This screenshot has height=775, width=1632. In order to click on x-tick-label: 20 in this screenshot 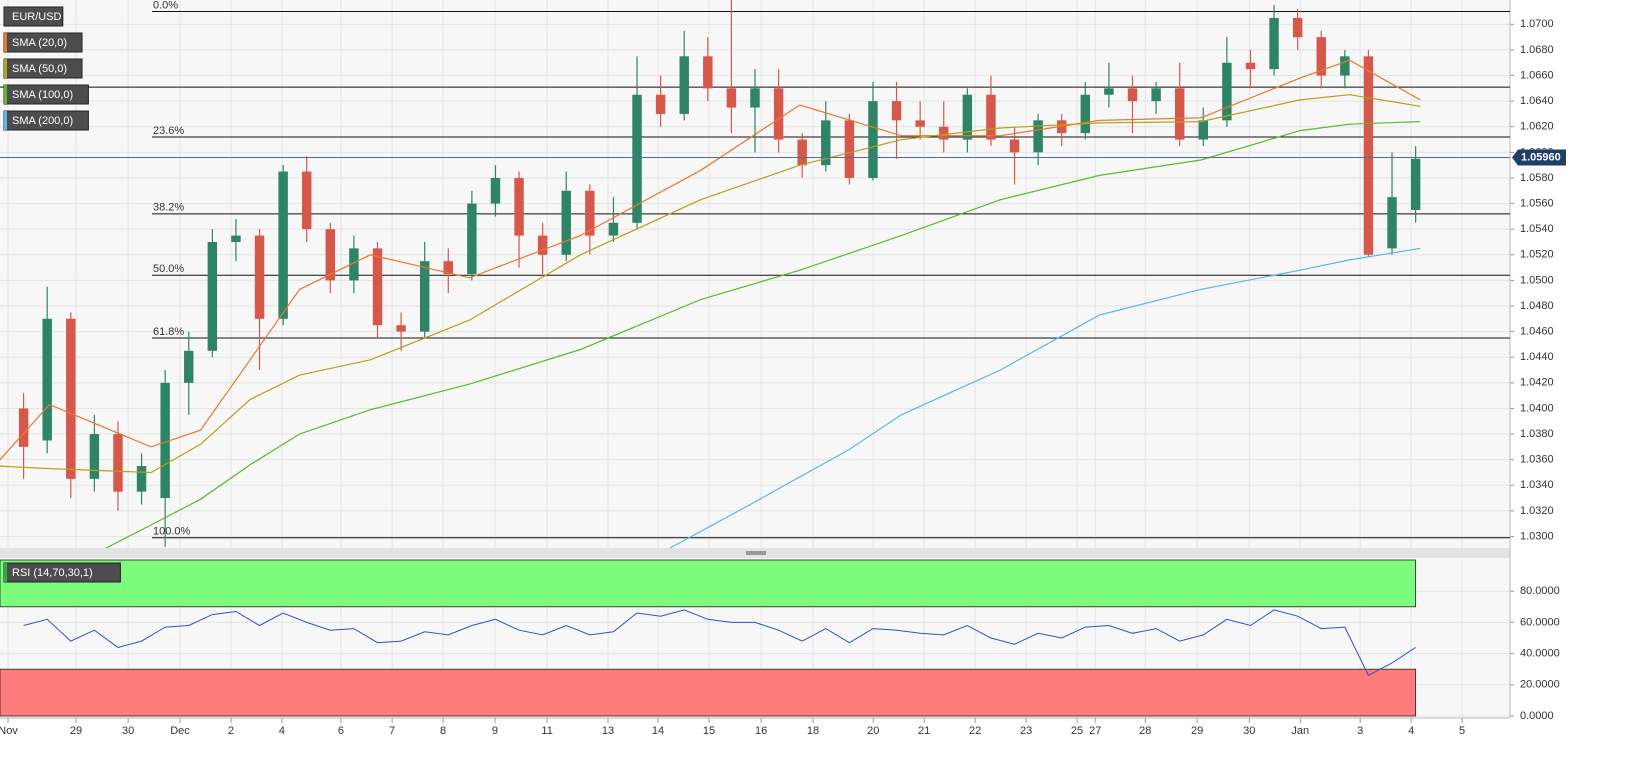, I will do `click(873, 731)`.